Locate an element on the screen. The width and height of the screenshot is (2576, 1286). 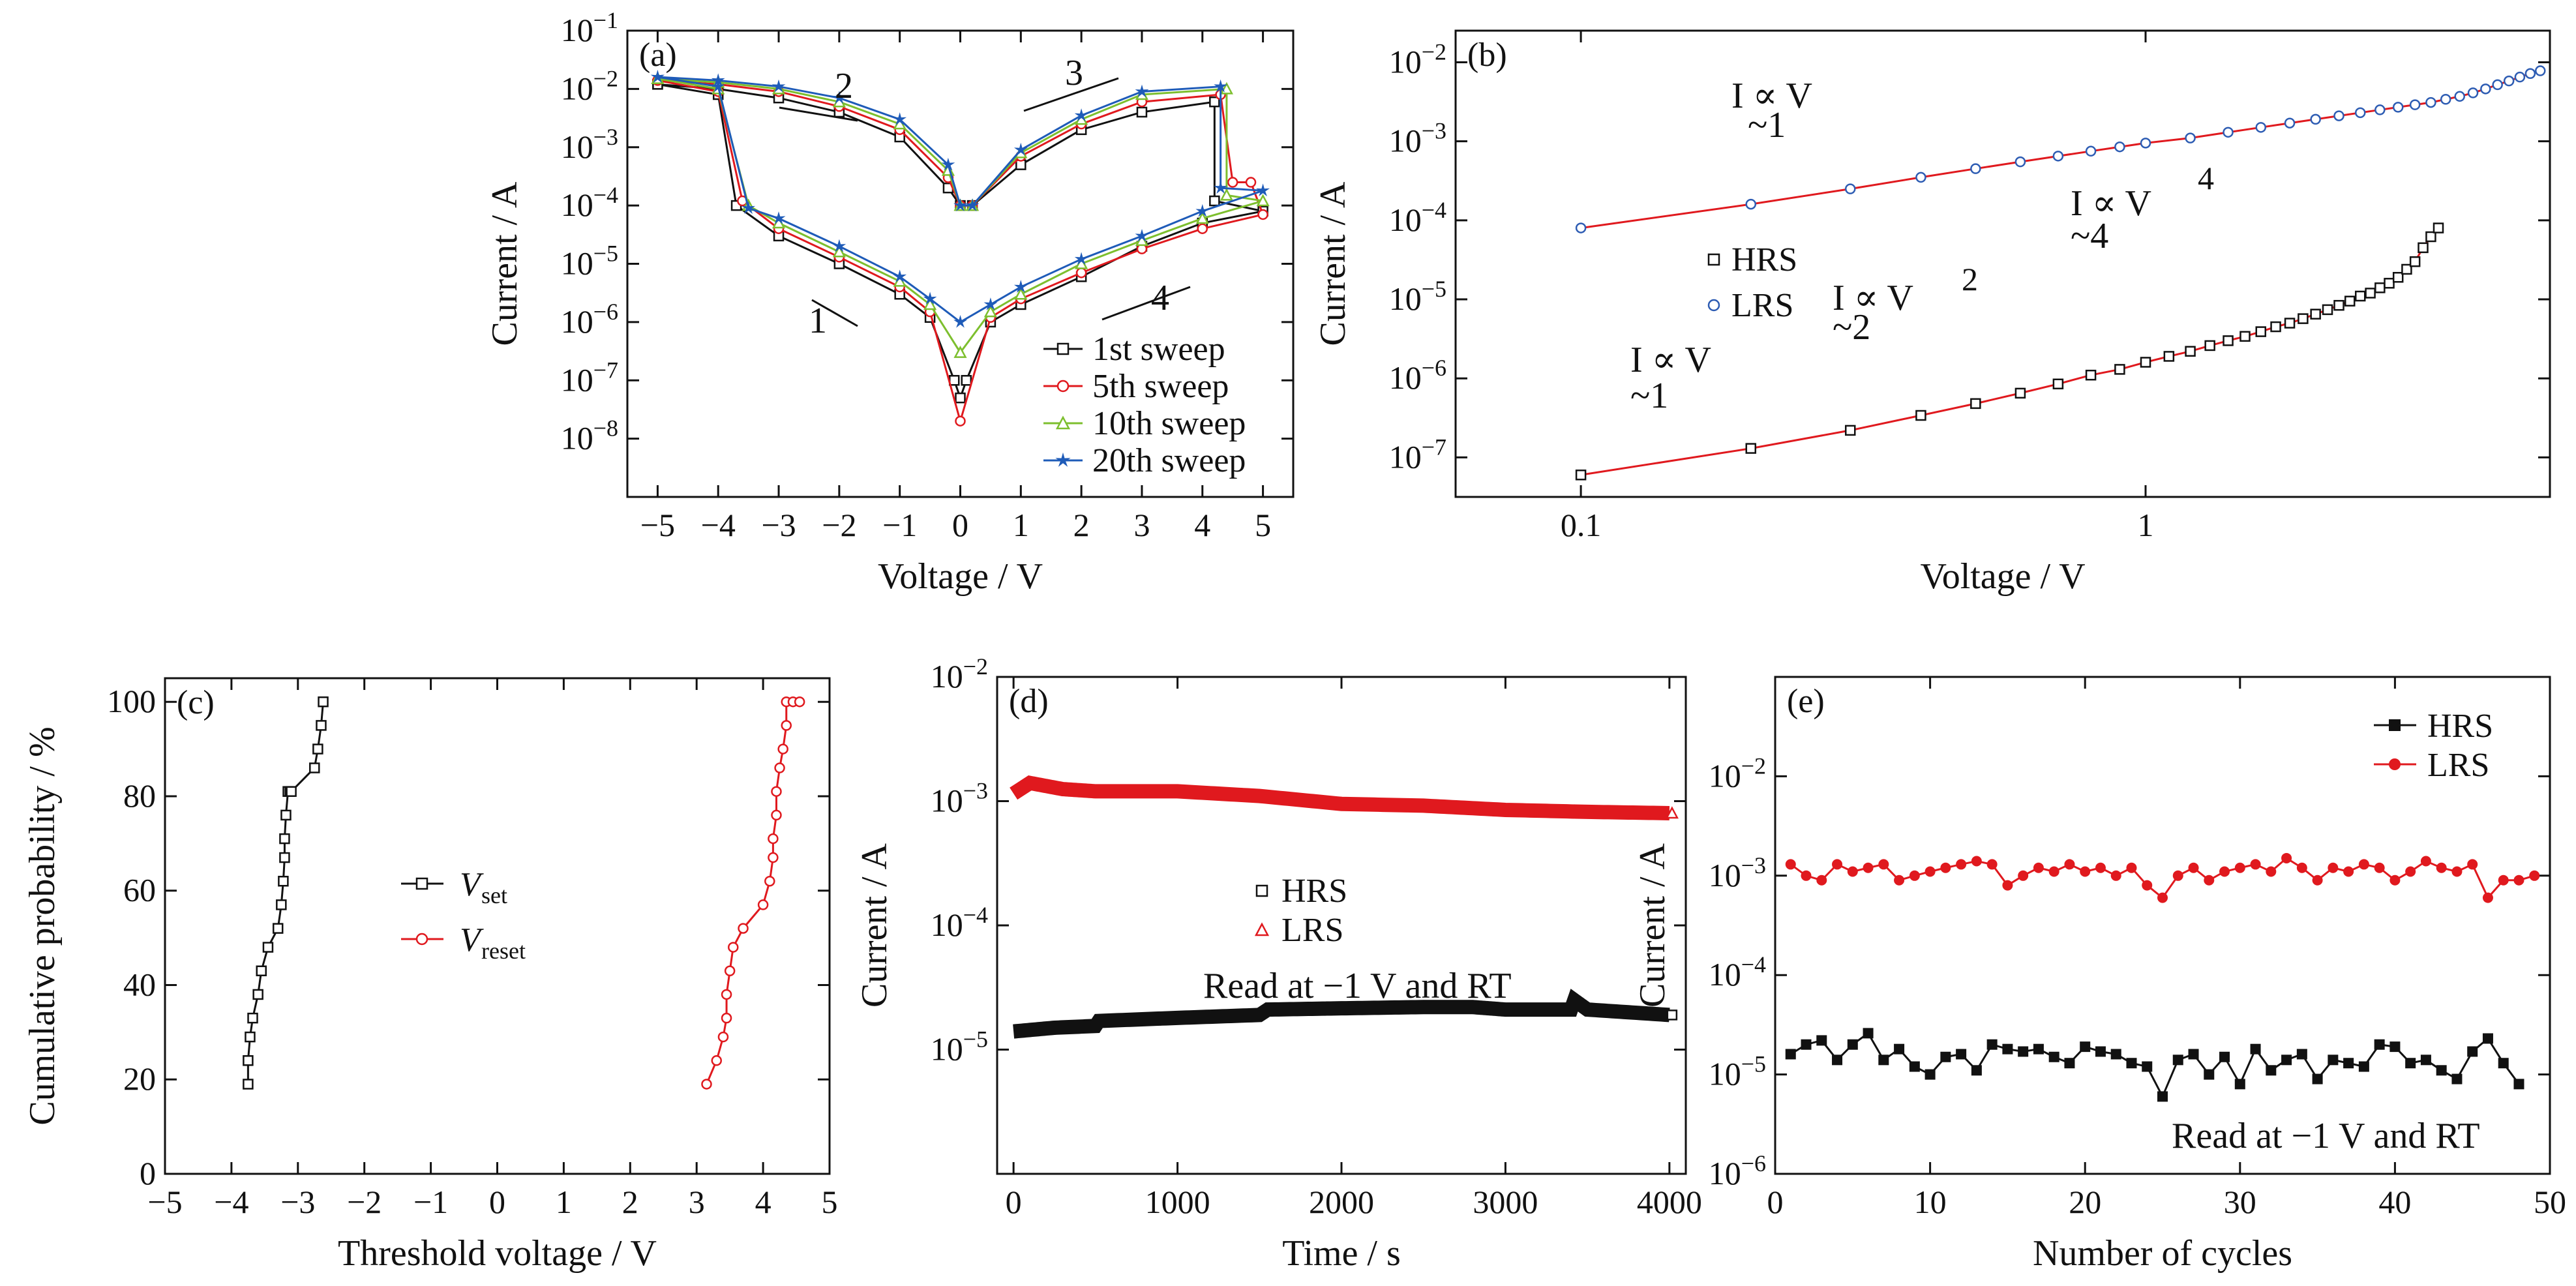
x-tick-label: 10 is located at coordinates (1930, 1202).